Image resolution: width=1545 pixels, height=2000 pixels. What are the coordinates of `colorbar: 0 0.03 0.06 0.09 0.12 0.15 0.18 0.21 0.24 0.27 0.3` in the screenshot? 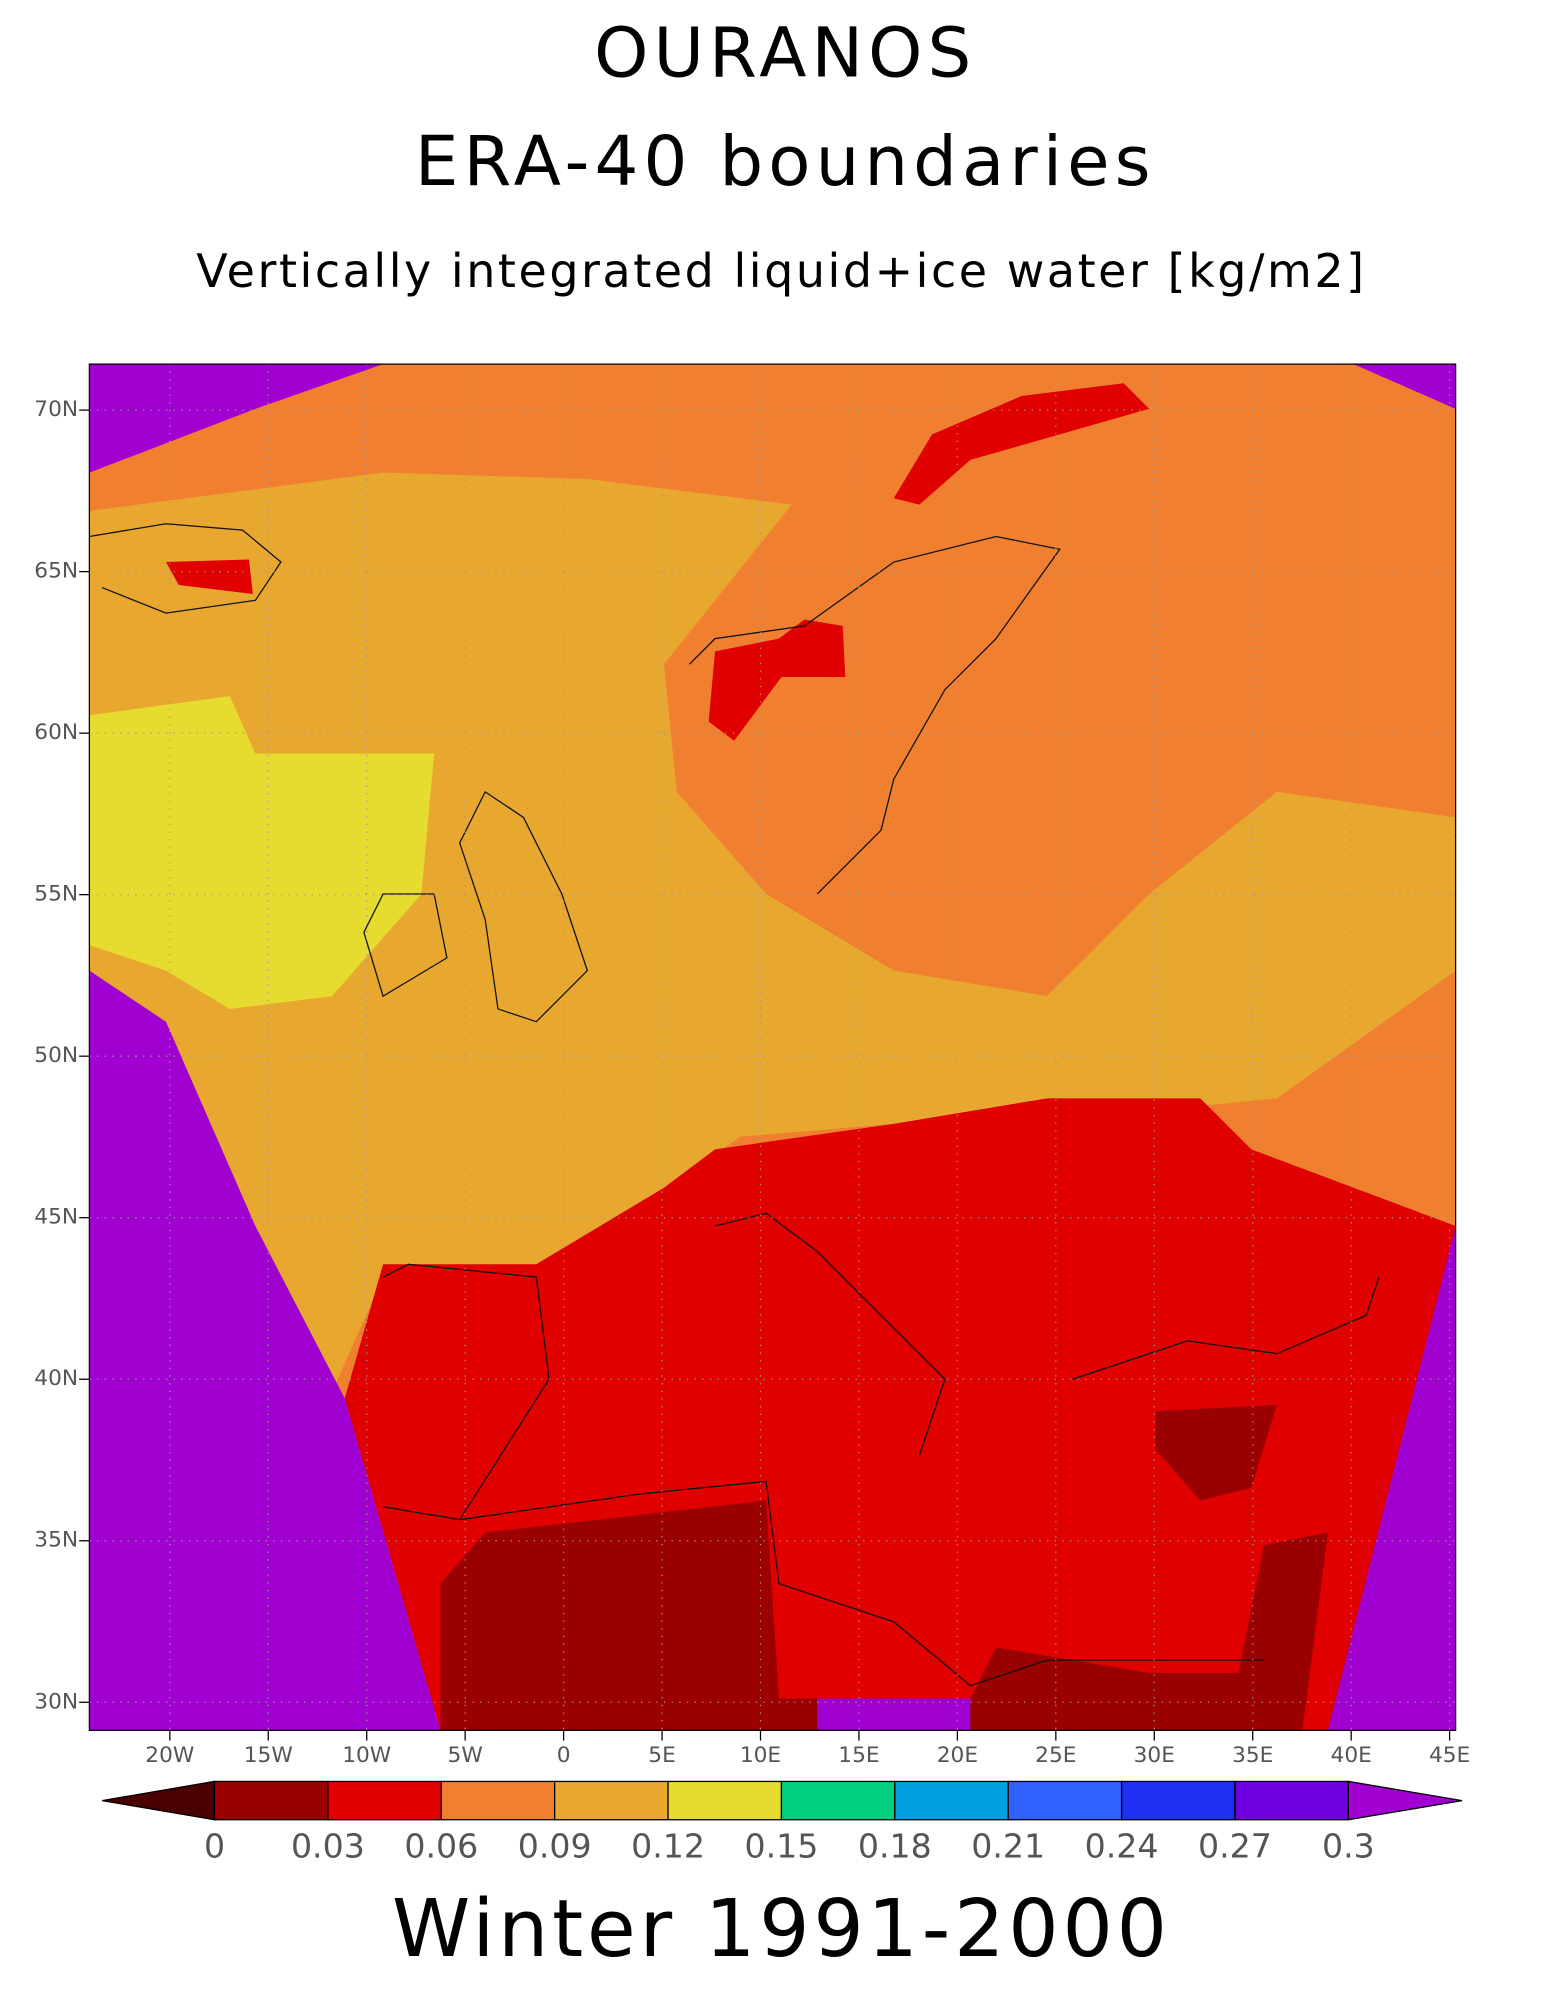 It's located at (782, 1822).